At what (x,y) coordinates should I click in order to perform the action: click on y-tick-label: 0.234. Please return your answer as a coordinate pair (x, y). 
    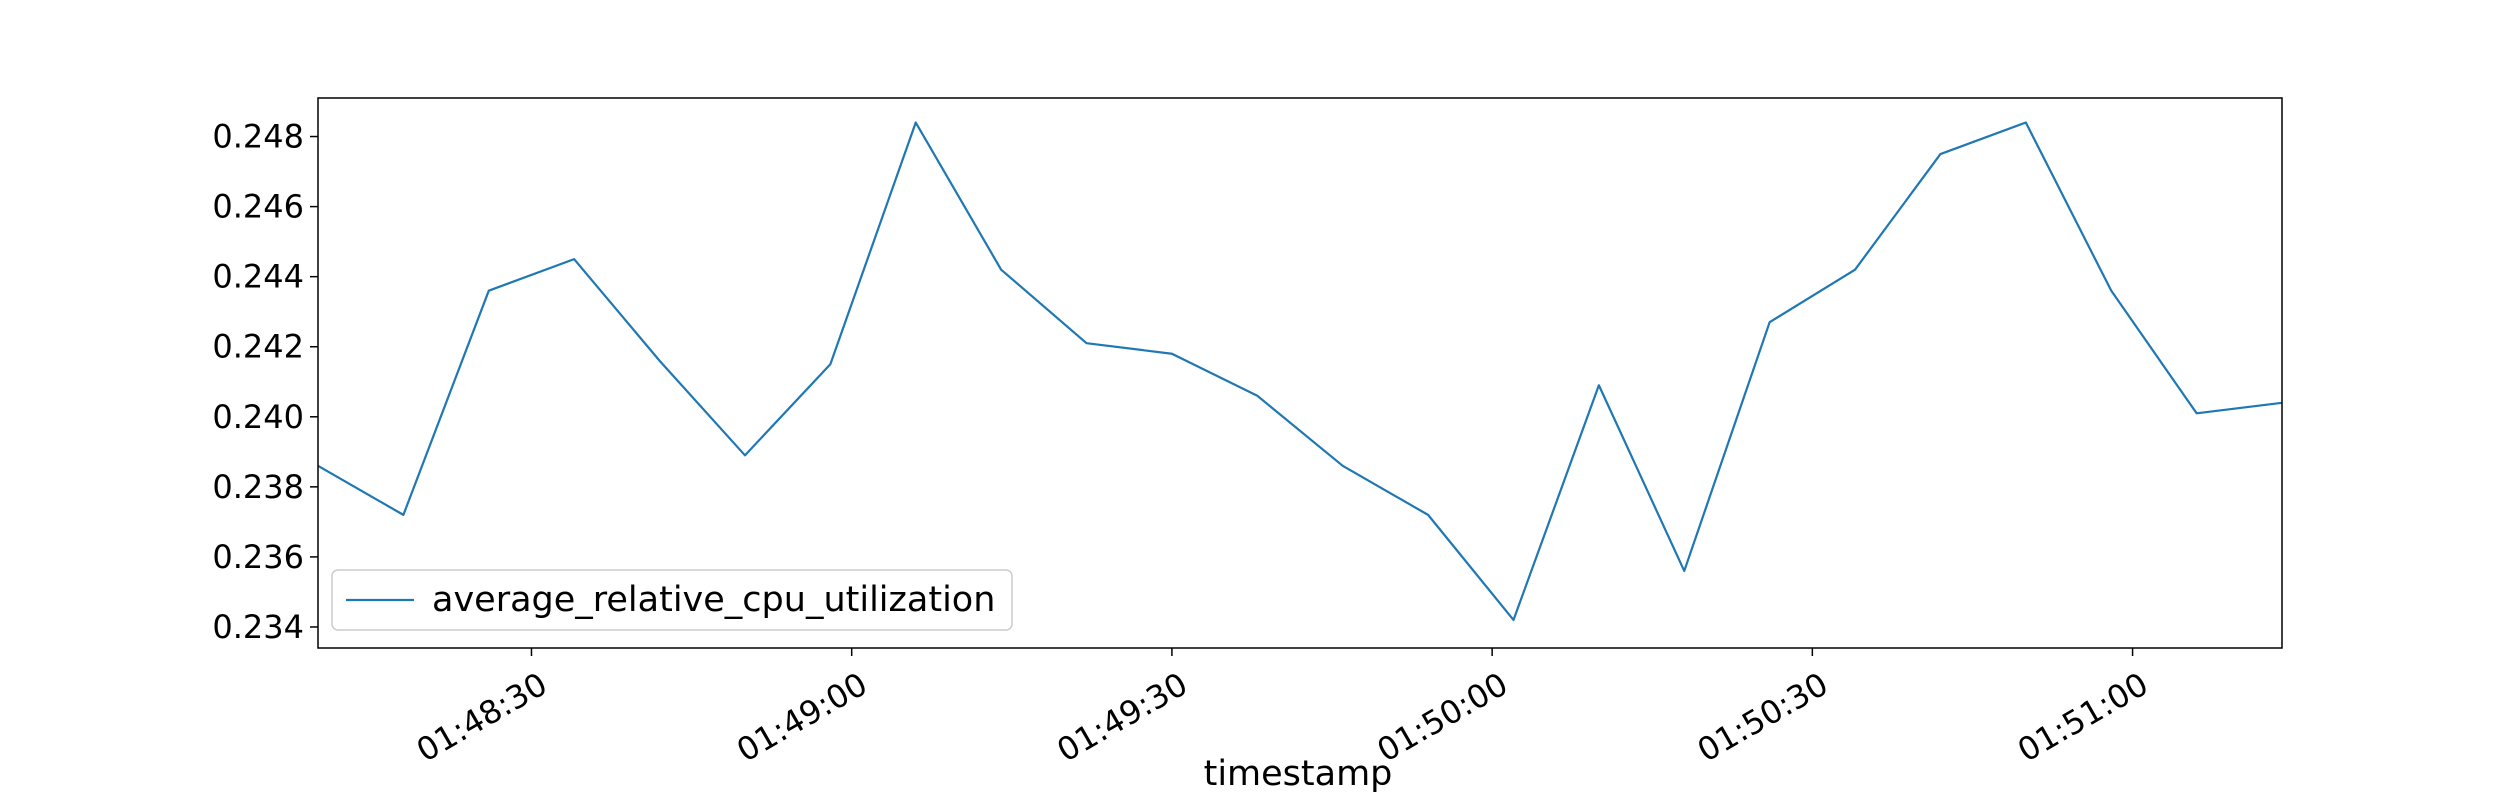
    Looking at the image, I should click on (258, 627).